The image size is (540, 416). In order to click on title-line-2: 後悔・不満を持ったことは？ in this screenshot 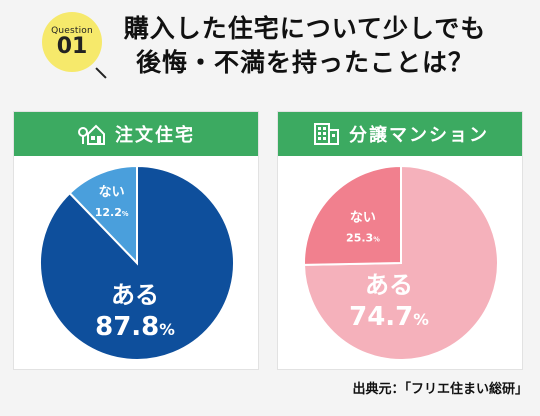, I will do `click(304, 62)`.